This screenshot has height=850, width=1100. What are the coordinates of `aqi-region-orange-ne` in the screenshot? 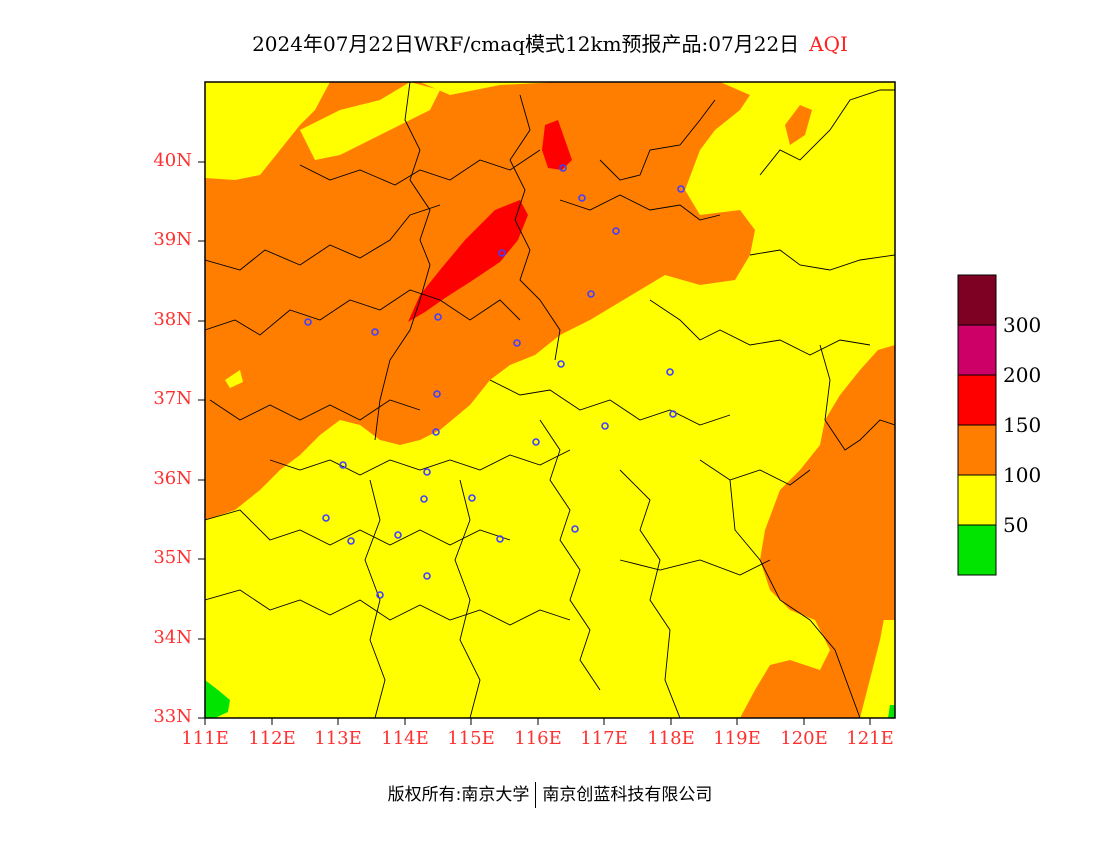 It's located at (798, 125).